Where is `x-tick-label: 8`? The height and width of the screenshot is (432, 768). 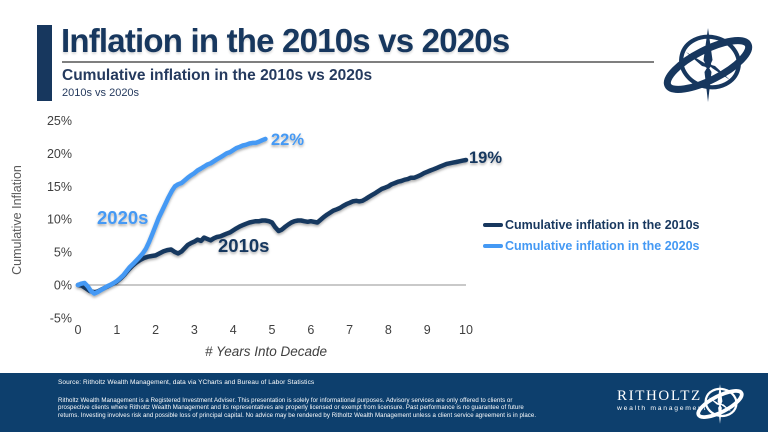 x-tick-label: 8 is located at coordinates (388, 330).